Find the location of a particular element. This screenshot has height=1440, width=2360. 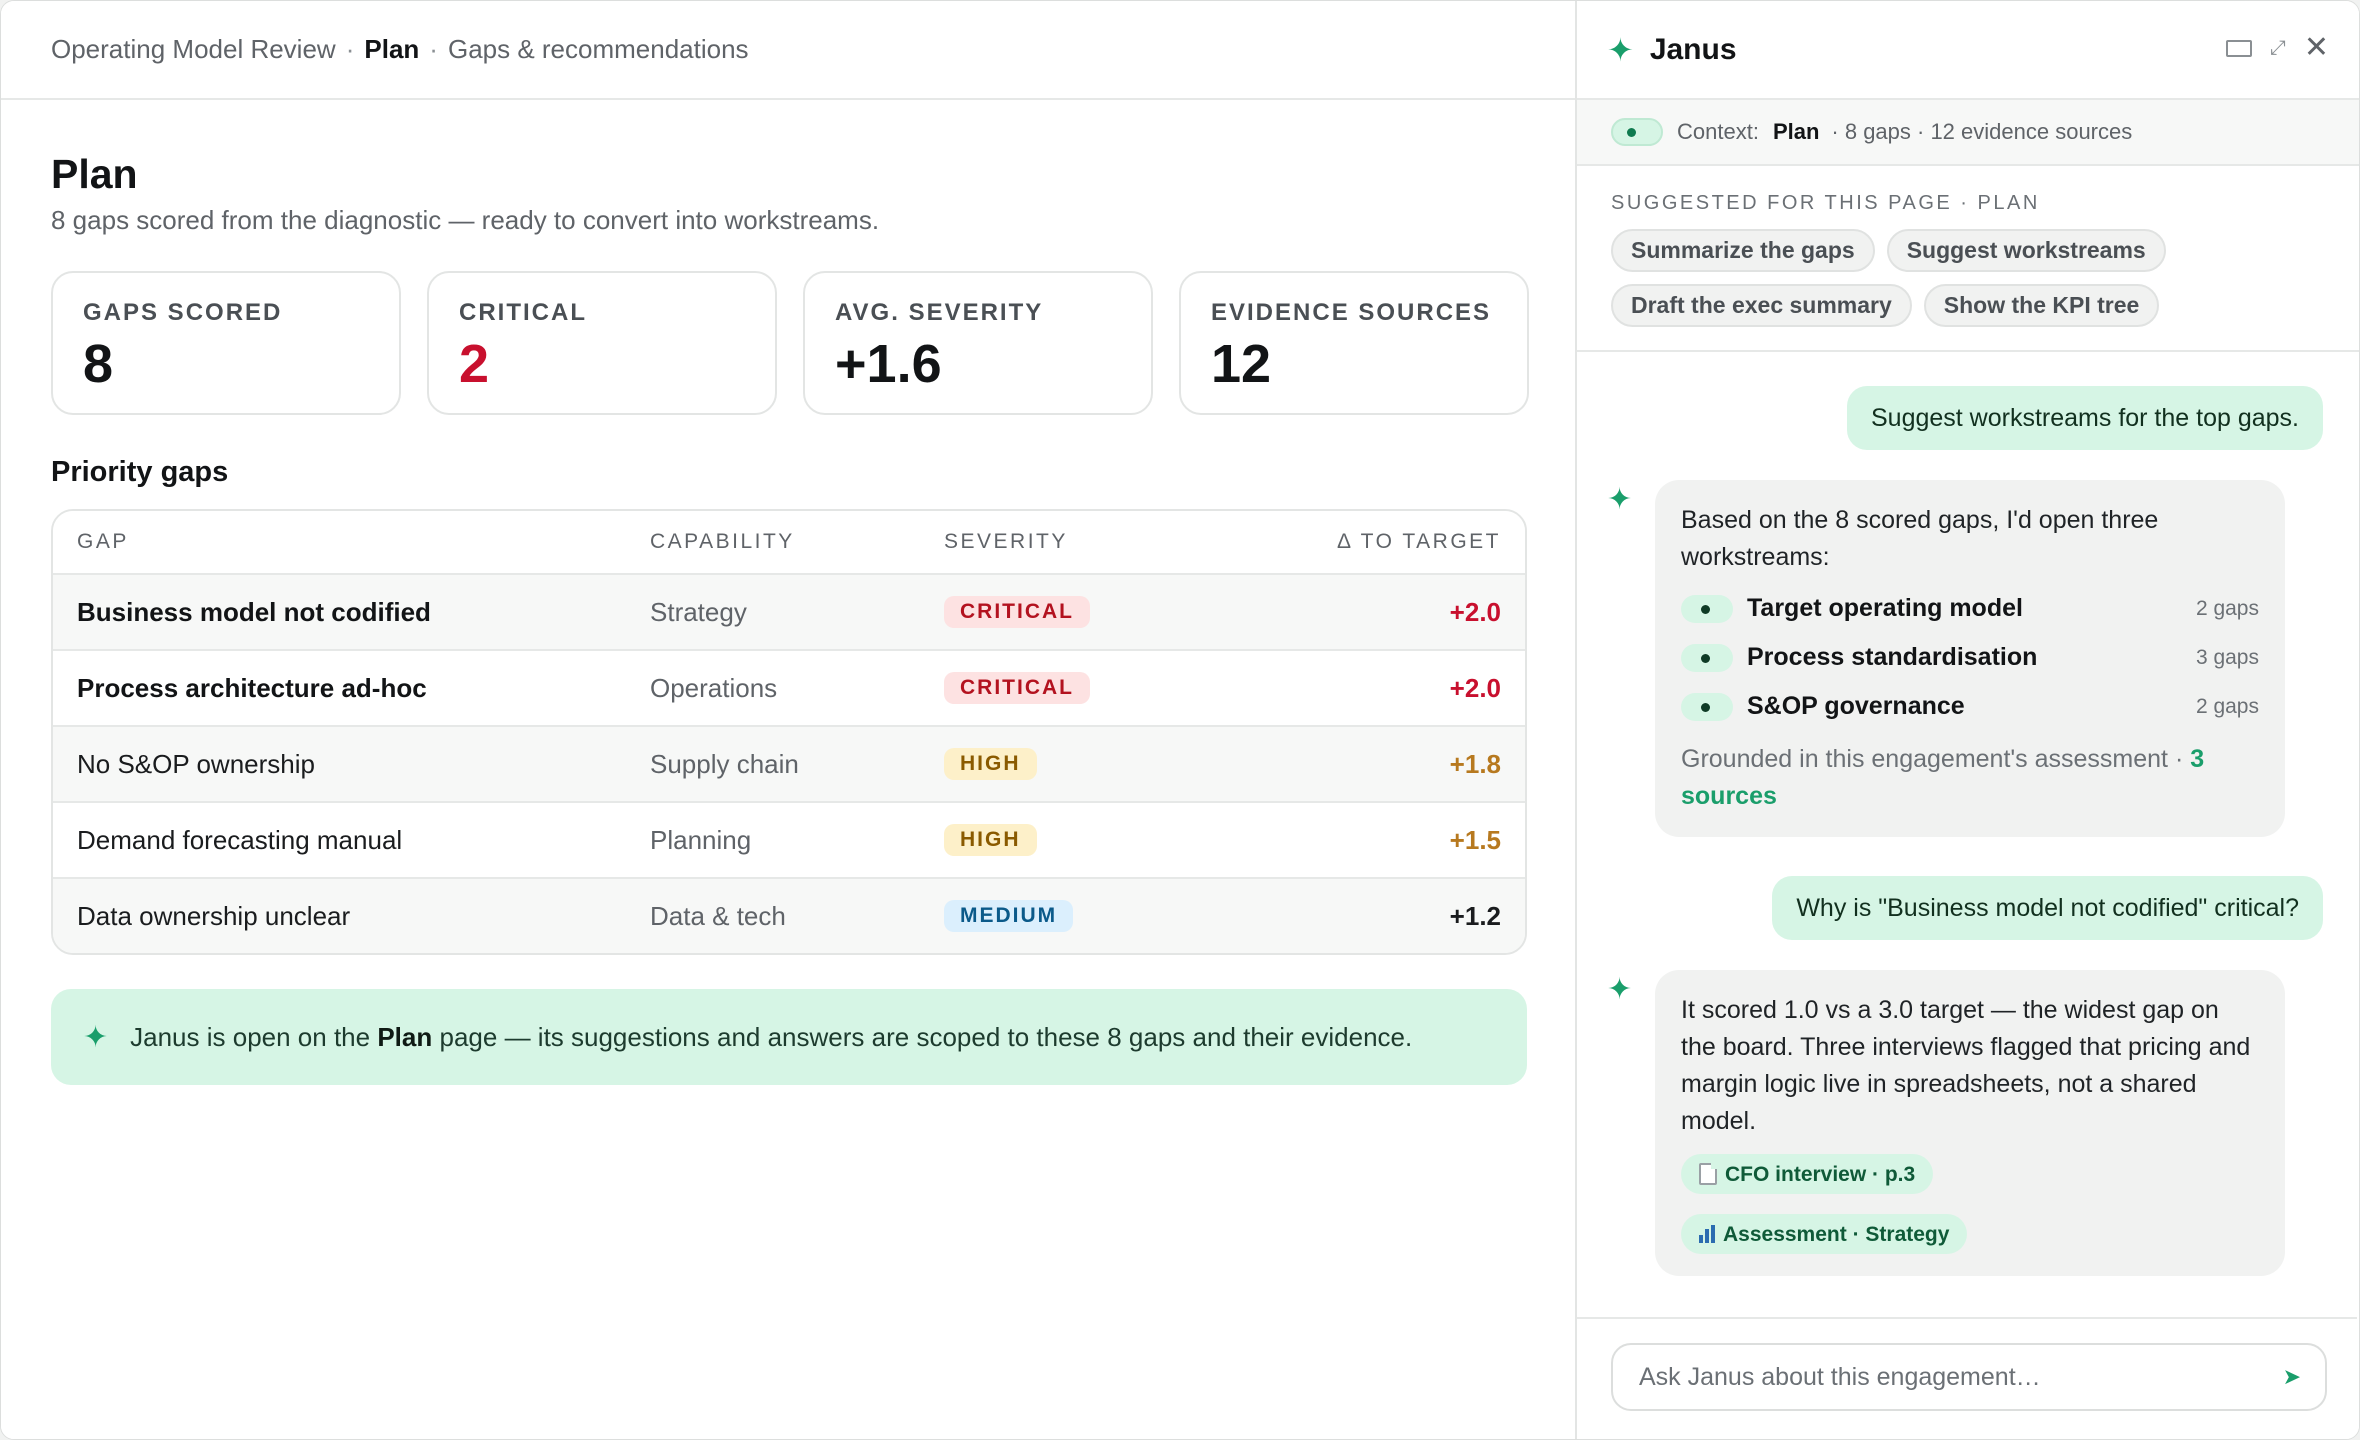

breadcrumb-current: Plan is located at coordinates (392, 49).